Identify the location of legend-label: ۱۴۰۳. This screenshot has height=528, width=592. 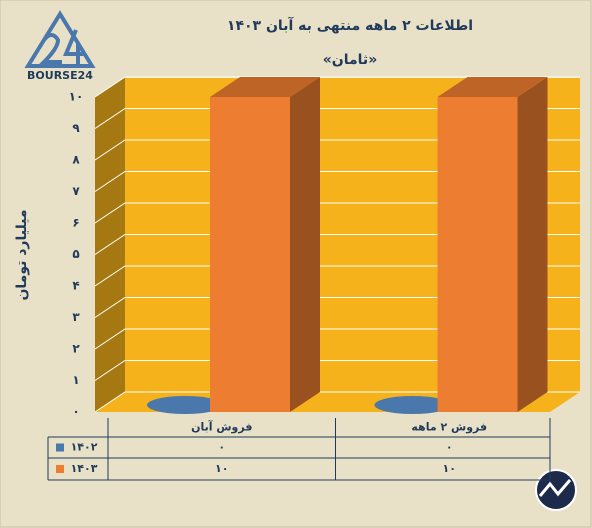
(84, 468).